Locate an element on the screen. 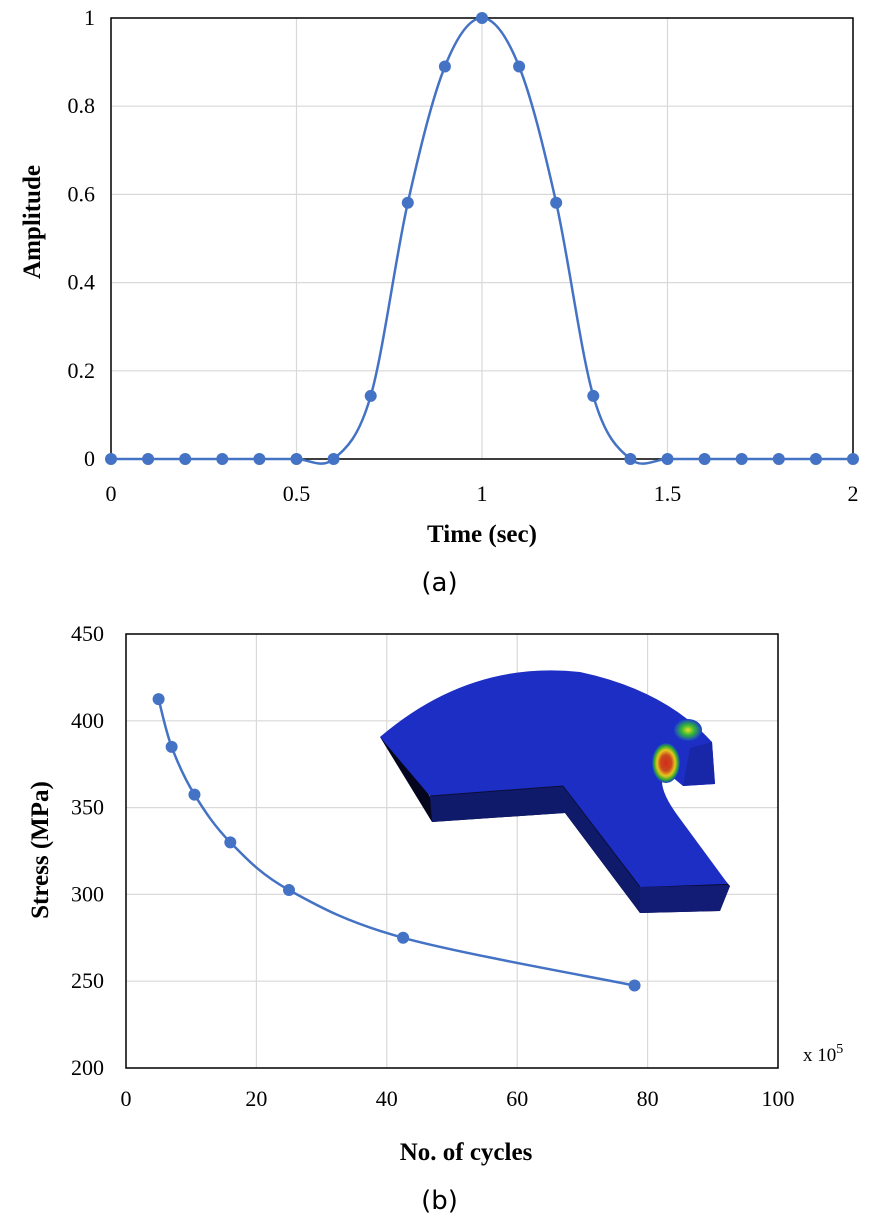  y-tick-label: 450 is located at coordinates (87, 633).